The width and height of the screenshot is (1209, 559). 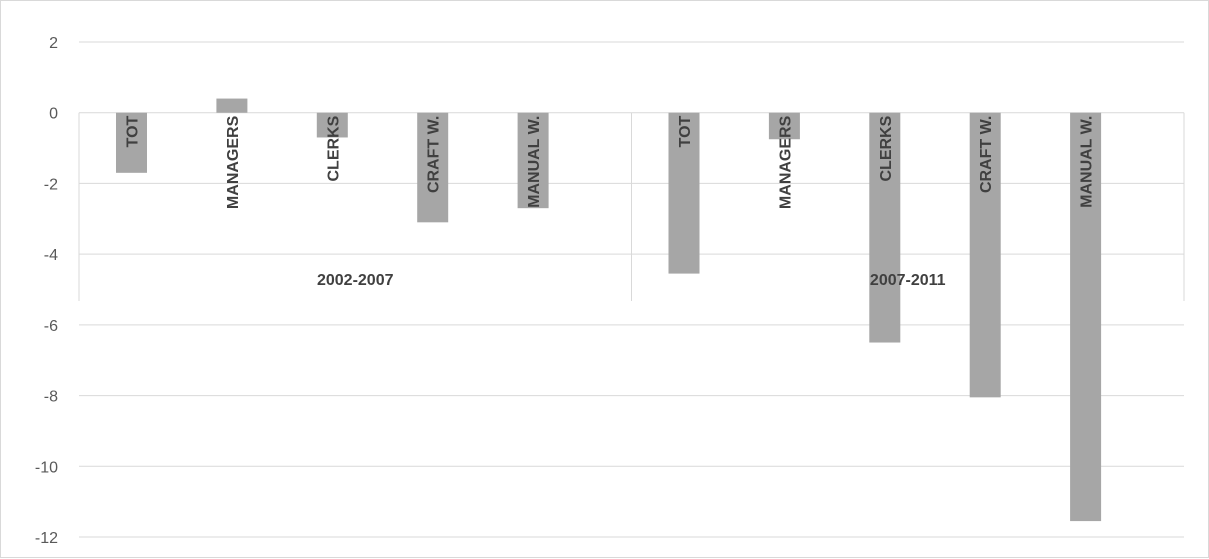 I want to click on y-tick-label: 0, so click(x=53, y=114).